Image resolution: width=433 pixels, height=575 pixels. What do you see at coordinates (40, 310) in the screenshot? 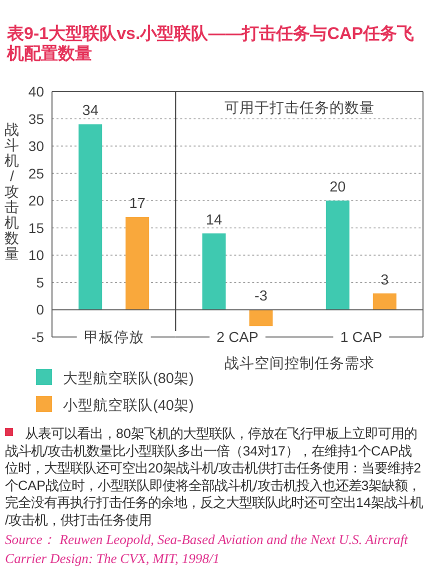
I see `y-tick-label: 0` at bounding box center [40, 310].